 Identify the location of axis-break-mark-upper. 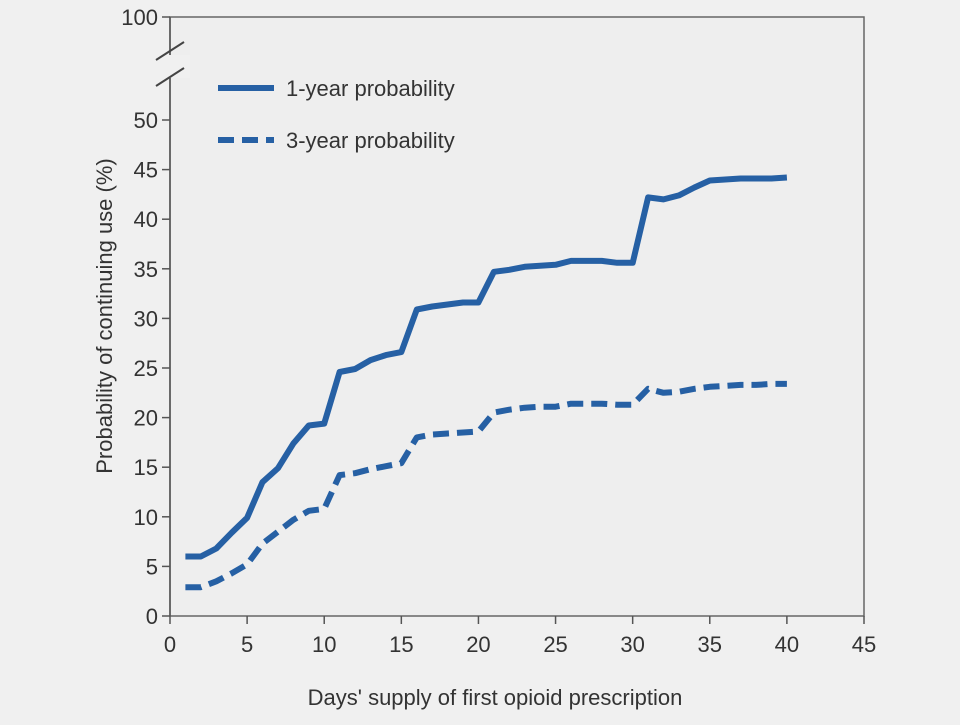
(170, 51).